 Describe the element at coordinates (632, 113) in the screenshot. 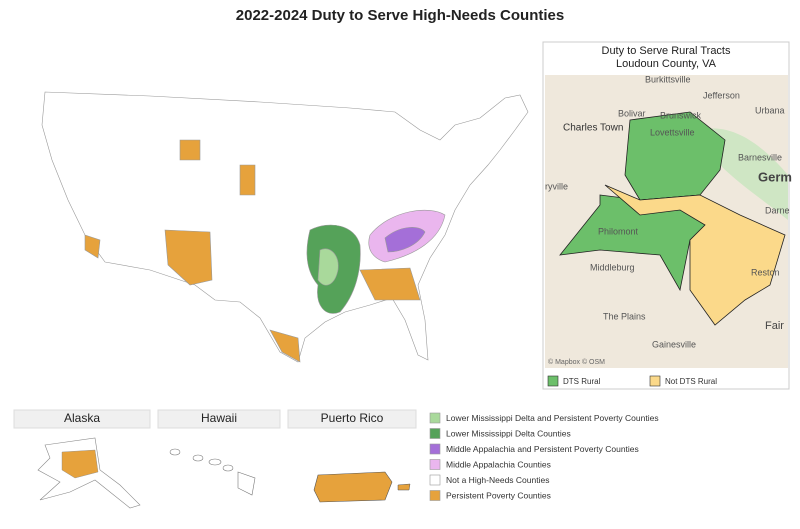

I see `place: Bolivar` at that location.